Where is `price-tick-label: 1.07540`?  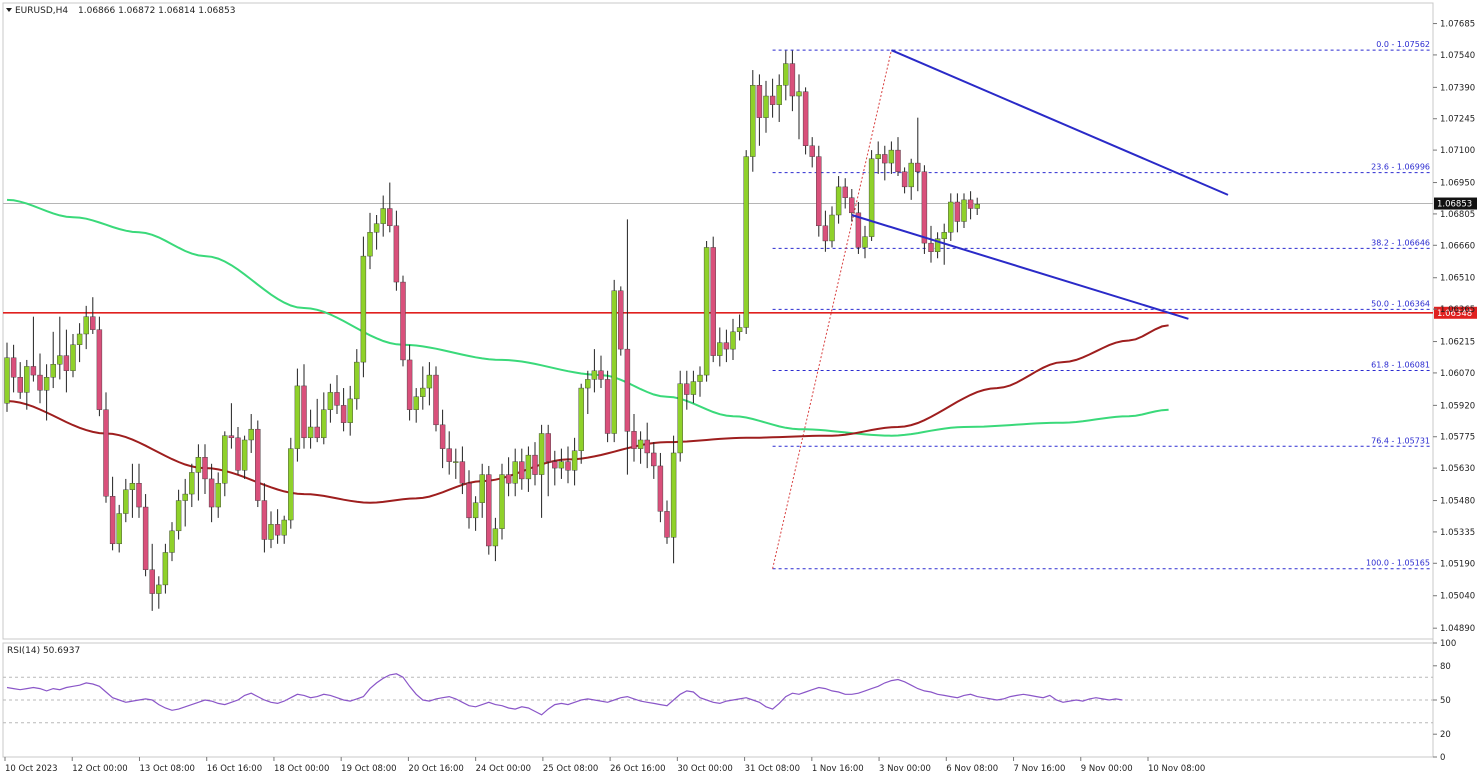
price-tick-label: 1.07540 is located at coordinates (1457, 56).